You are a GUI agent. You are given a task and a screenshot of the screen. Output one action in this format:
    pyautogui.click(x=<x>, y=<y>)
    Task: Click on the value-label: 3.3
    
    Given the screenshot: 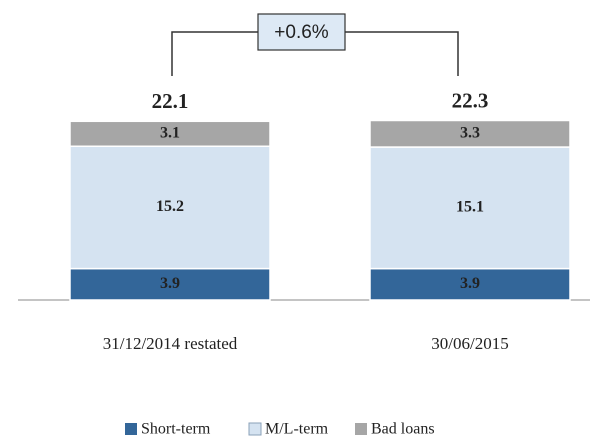 What is the action you would take?
    pyautogui.click(x=470, y=132)
    